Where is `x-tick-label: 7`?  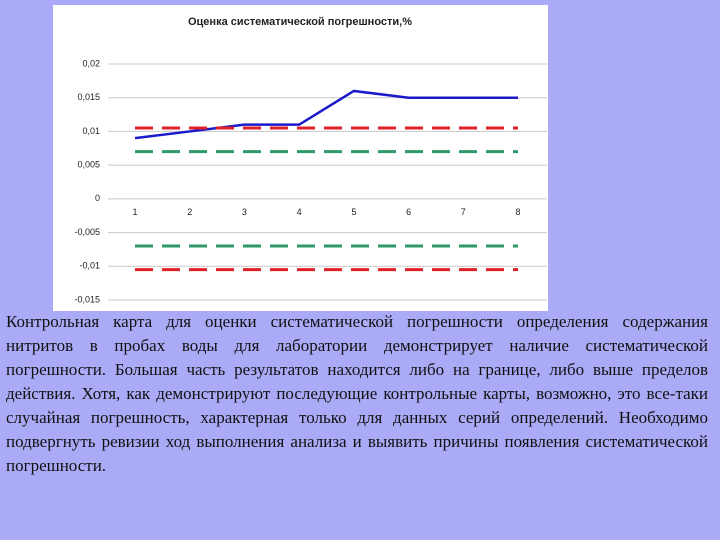 x-tick-label: 7 is located at coordinates (463, 212).